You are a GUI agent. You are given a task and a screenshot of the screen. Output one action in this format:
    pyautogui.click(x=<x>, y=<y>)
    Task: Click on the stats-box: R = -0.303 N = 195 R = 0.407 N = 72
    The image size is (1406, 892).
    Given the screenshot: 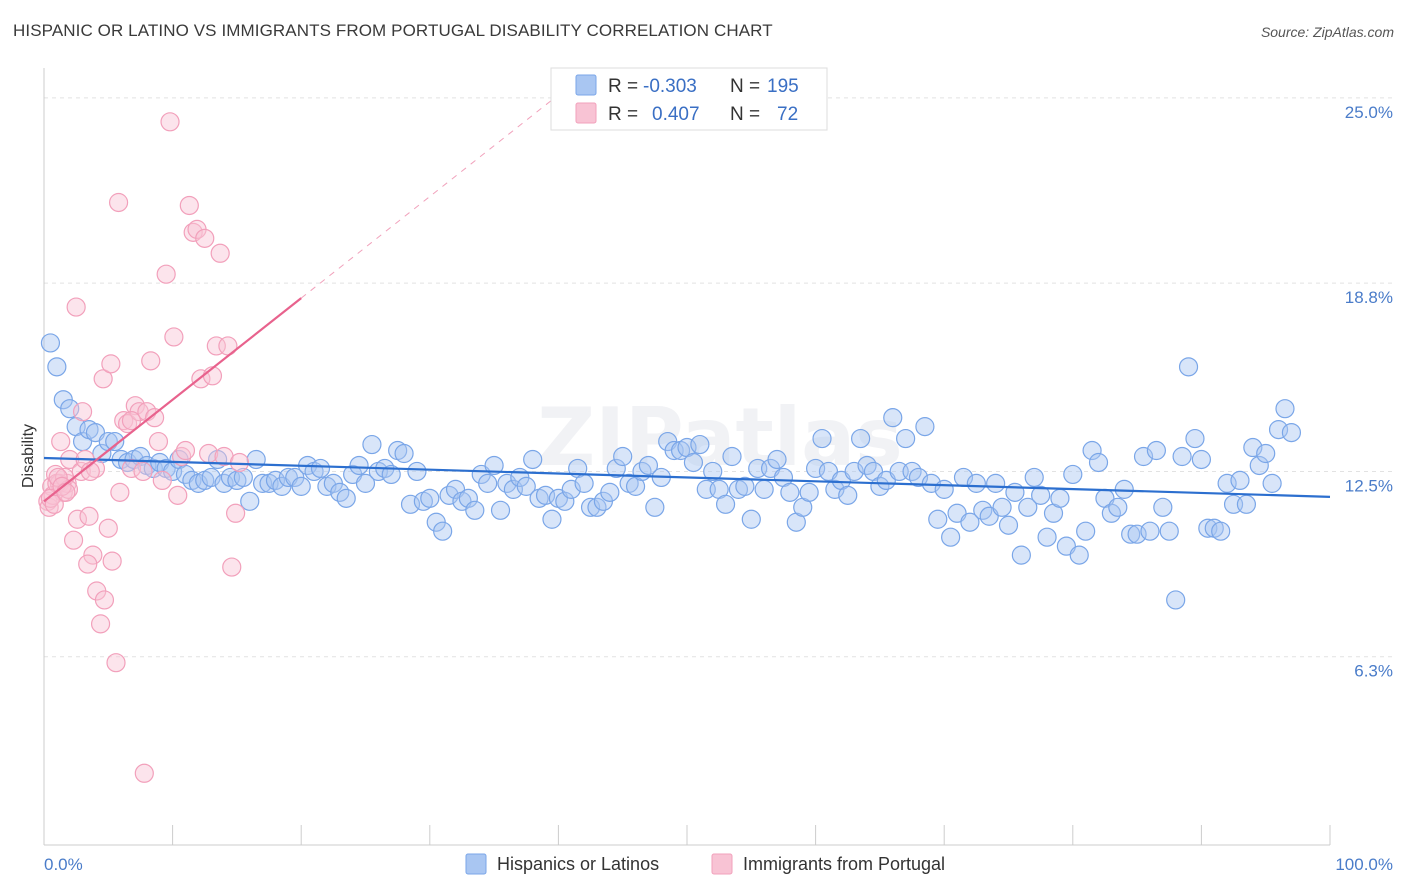 What is the action you would take?
    pyautogui.click(x=689, y=99)
    